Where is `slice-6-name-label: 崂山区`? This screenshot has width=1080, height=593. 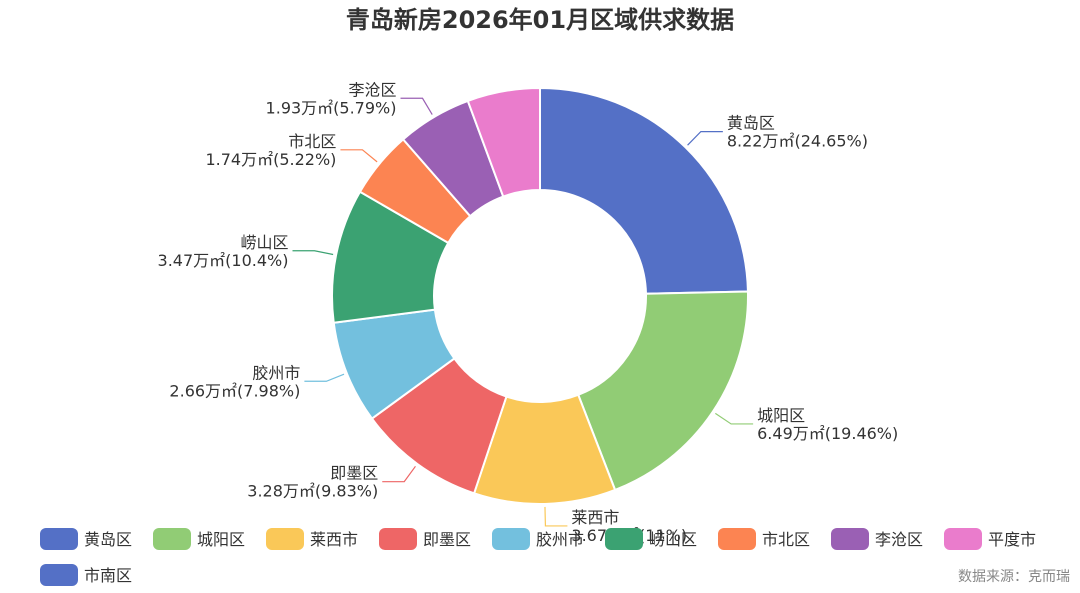
slice-6-name-label: 崂山区 is located at coordinates (264, 242).